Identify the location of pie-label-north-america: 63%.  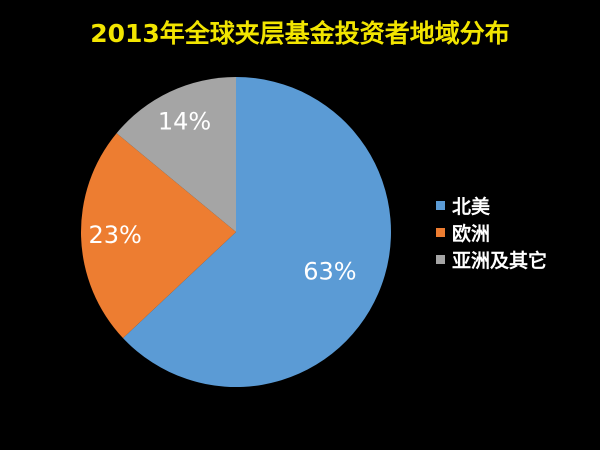
(329, 272).